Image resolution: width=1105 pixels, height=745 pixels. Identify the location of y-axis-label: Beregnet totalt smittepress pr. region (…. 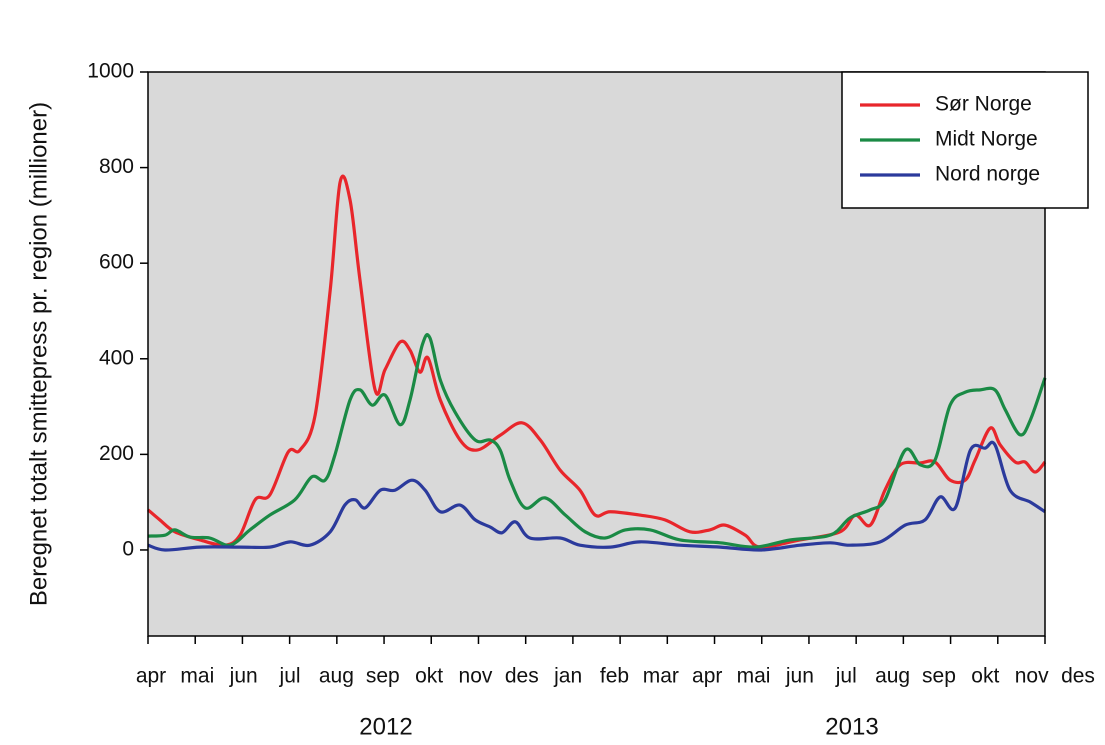
(38, 354).